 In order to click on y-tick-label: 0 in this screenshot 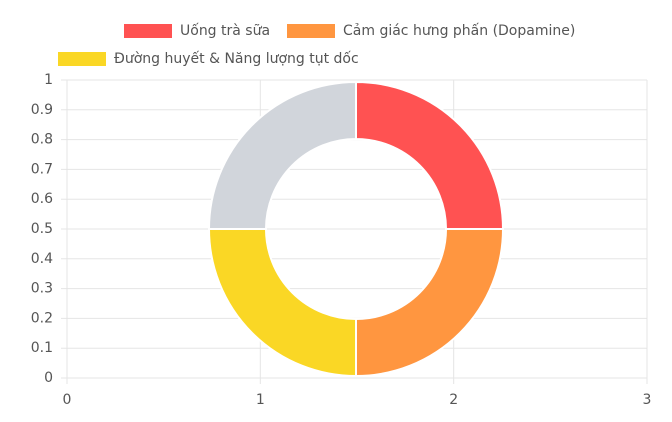, I will do `click(48, 378)`.